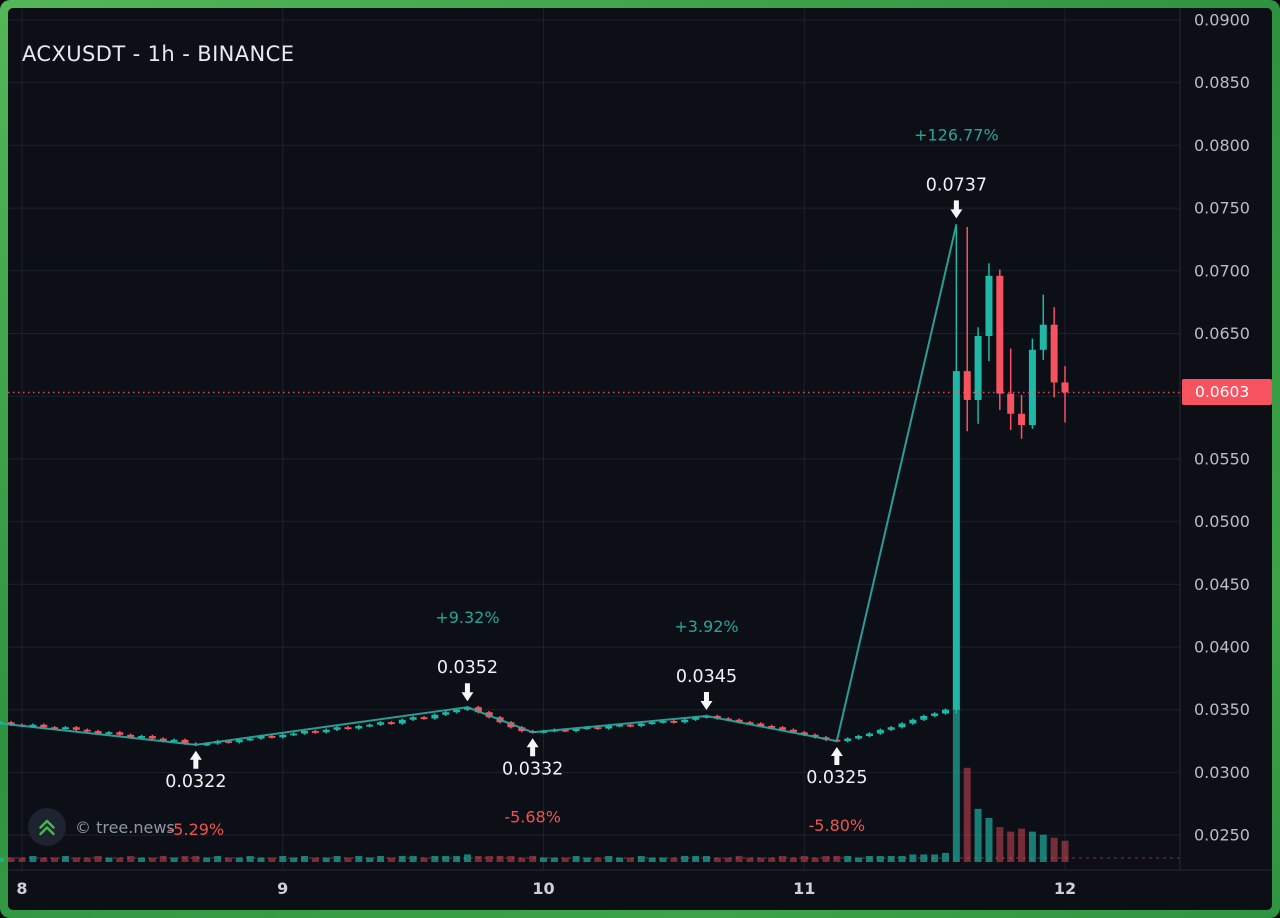 The width and height of the screenshot is (1280, 918). Describe the element at coordinates (21, 888) in the screenshot. I see `time-axis-label: 8` at that location.